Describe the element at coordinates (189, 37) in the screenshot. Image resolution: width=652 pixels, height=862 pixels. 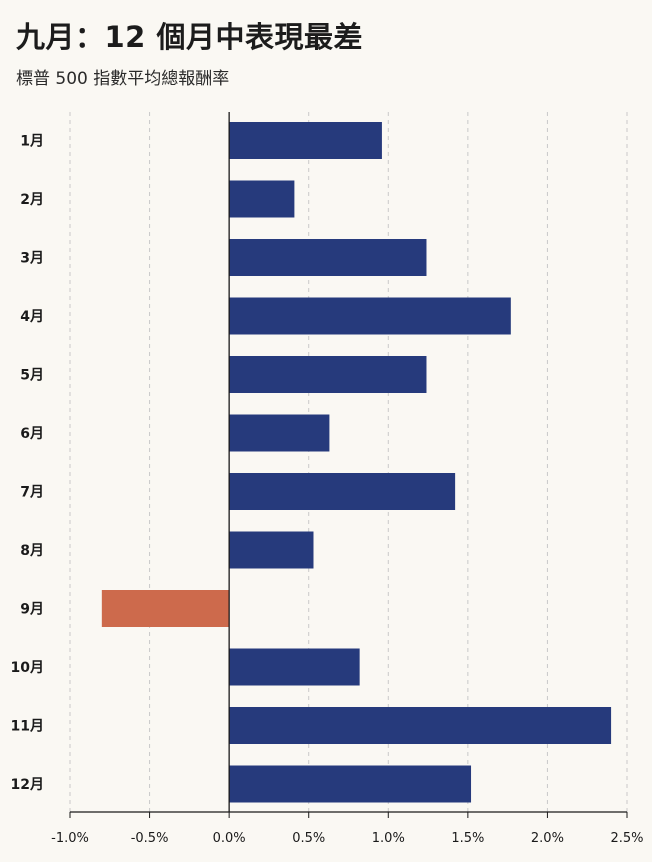
I see `chart-title: 九月：12 個月中表現最差` at that location.